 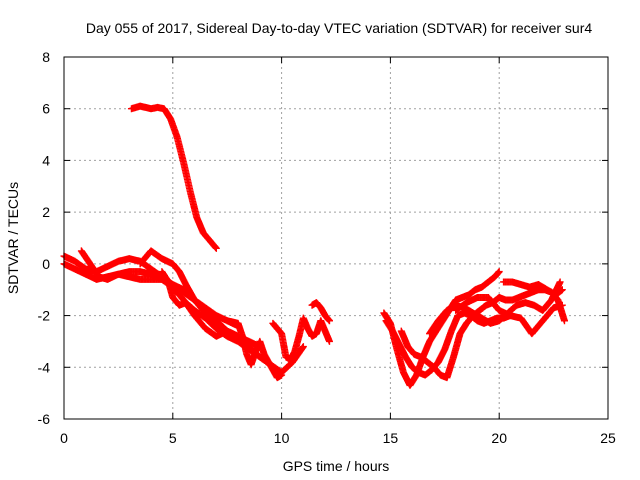 What do you see at coordinates (282, 438) in the screenshot?
I see `x-tick-label: 10` at bounding box center [282, 438].